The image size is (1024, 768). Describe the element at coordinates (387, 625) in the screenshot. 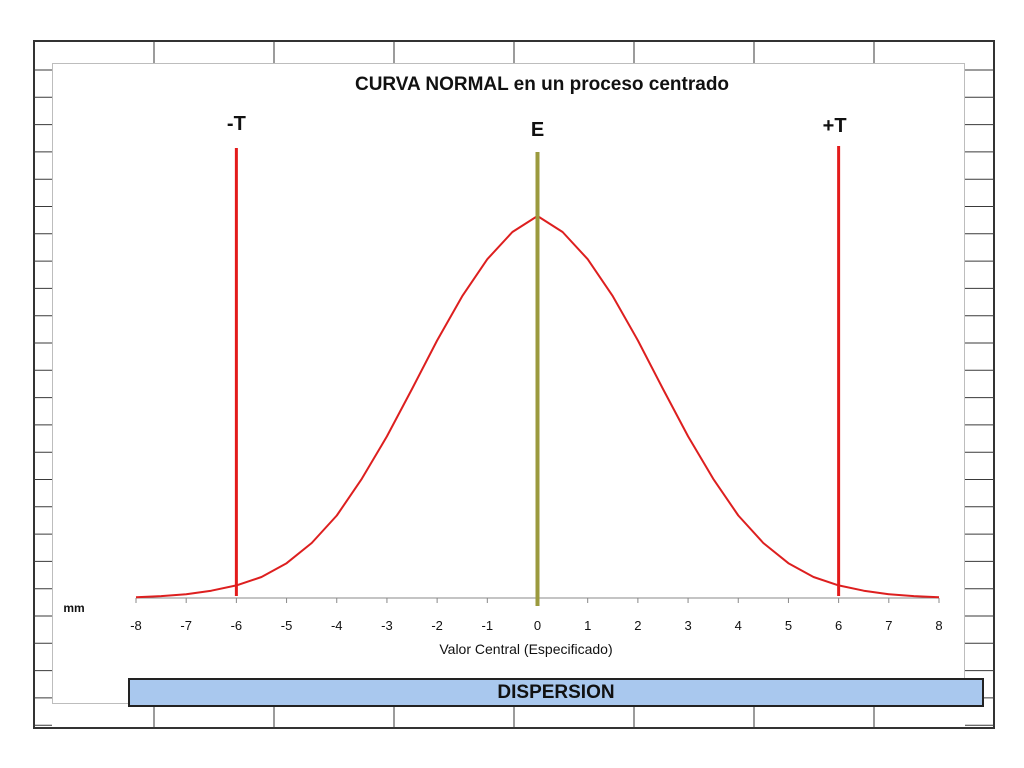

I see `x-tick-label: -3` at that location.